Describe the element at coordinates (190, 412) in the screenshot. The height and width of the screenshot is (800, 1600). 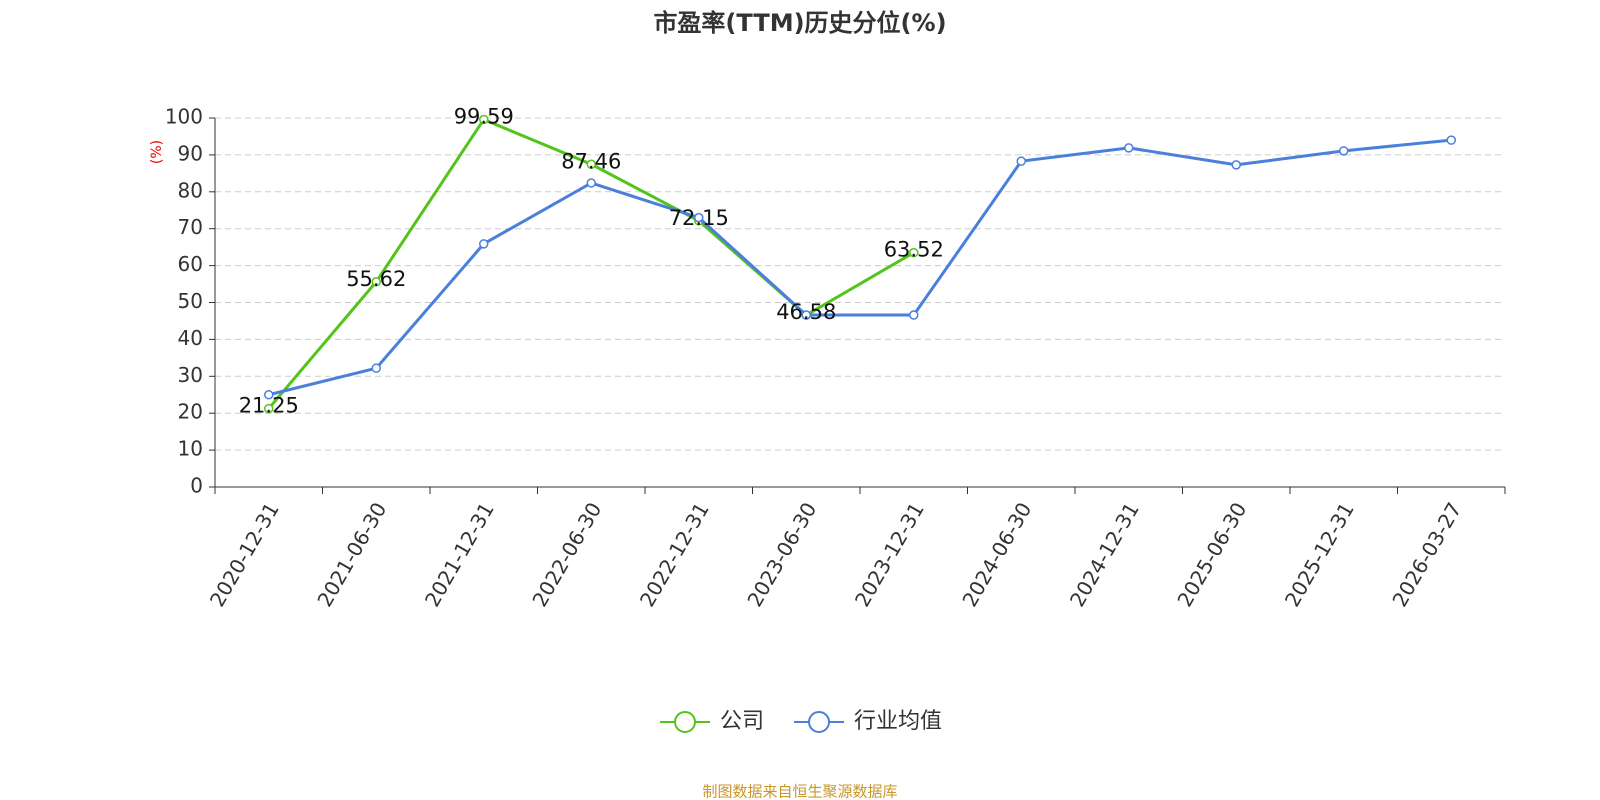
I see `y-tick-label: 20` at that location.